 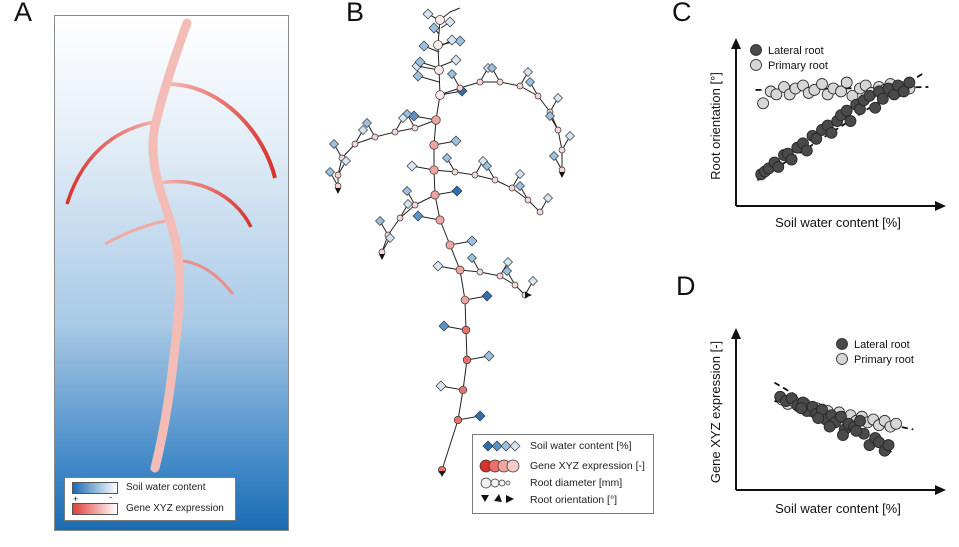 What do you see at coordinates (756, 65) in the screenshot?
I see `legend-marker-primary-root` at bounding box center [756, 65].